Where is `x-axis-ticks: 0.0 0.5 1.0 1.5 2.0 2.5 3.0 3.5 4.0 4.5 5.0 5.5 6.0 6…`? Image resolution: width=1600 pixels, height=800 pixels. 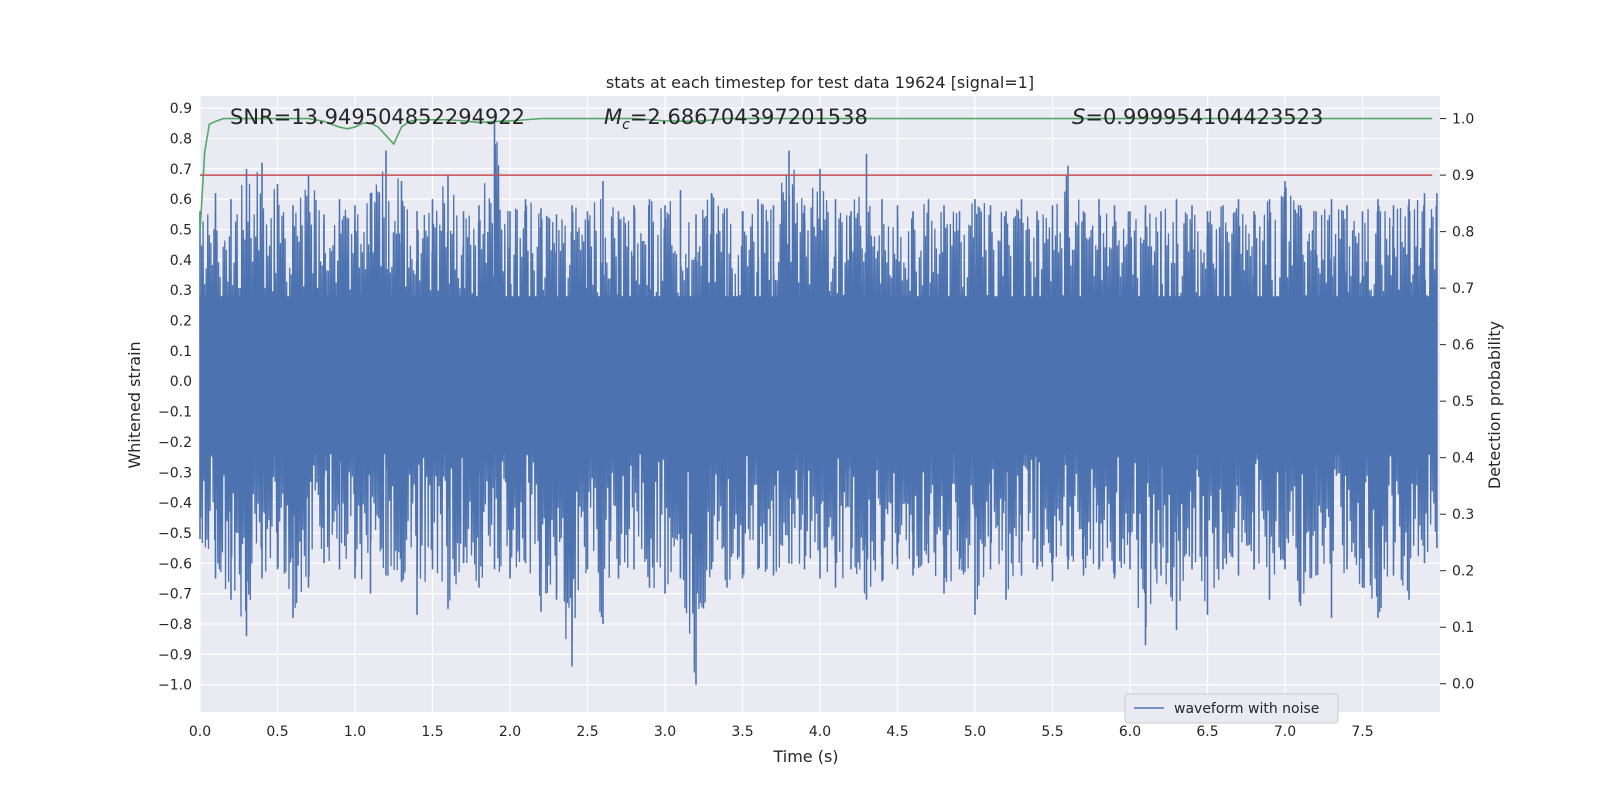 x-axis-ticks: 0.0 0.5 1.0 1.5 2.0 2.5 3.0 3.5 4.0 4.5 5.0 5.5 6.0 6… is located at coordinates (781, 732).